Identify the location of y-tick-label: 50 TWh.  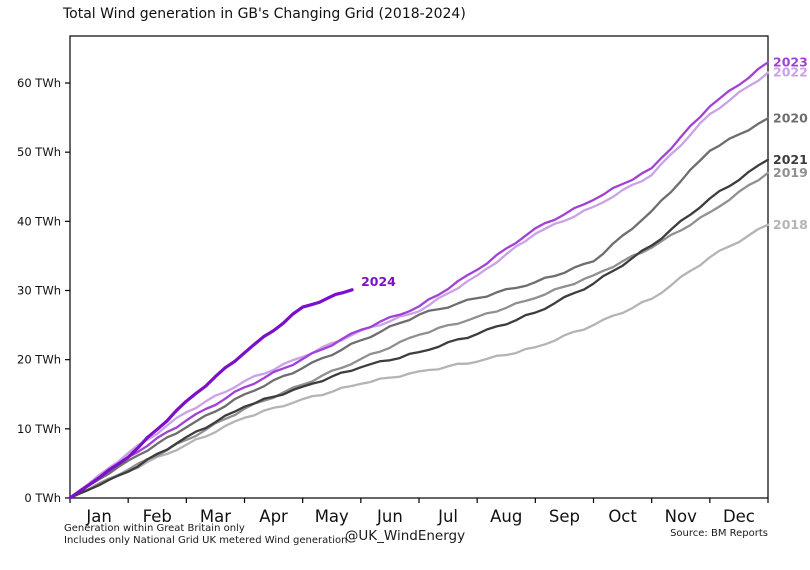
(39, 152).